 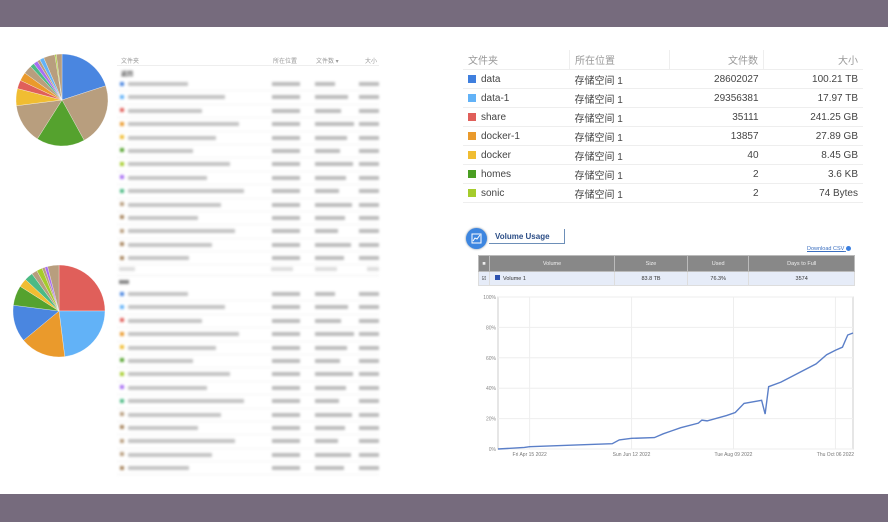 What do you see at coordinates (484, 263) in the screenshot?
I see `select-all-checkbox: ■` at bounding box center [484, 263].